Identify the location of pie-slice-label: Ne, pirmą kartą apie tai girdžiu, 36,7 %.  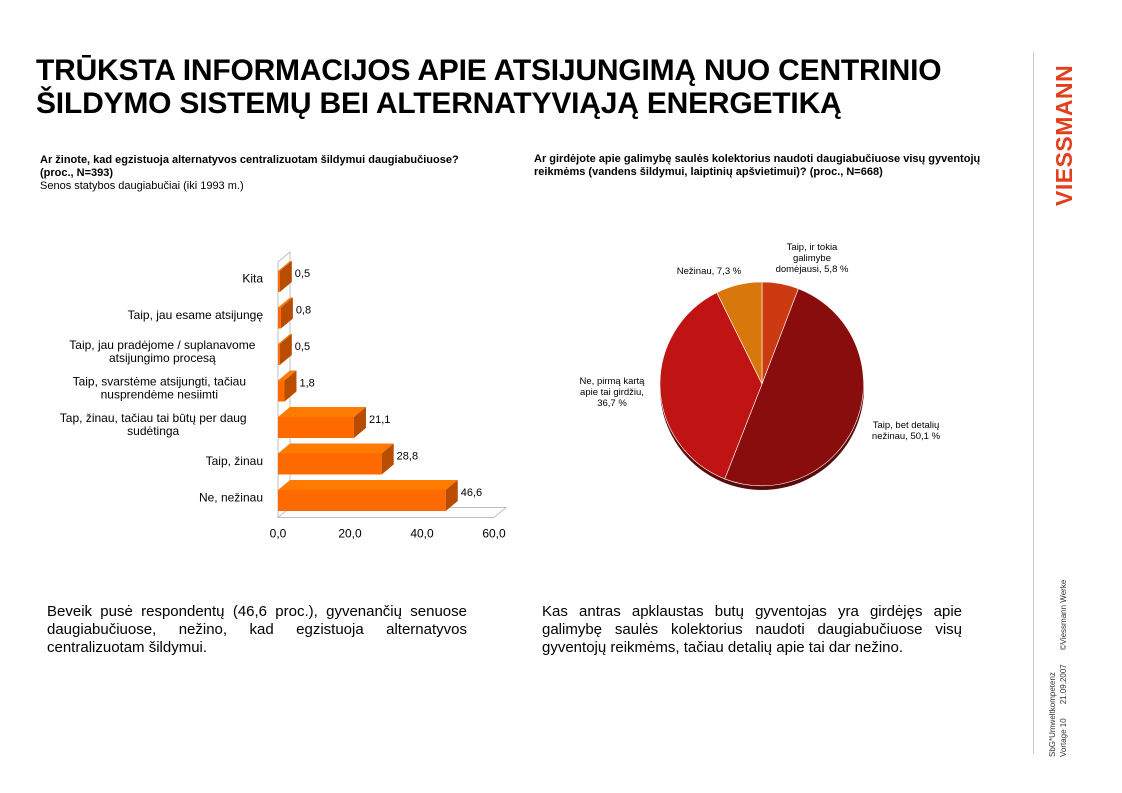
(613, 392).